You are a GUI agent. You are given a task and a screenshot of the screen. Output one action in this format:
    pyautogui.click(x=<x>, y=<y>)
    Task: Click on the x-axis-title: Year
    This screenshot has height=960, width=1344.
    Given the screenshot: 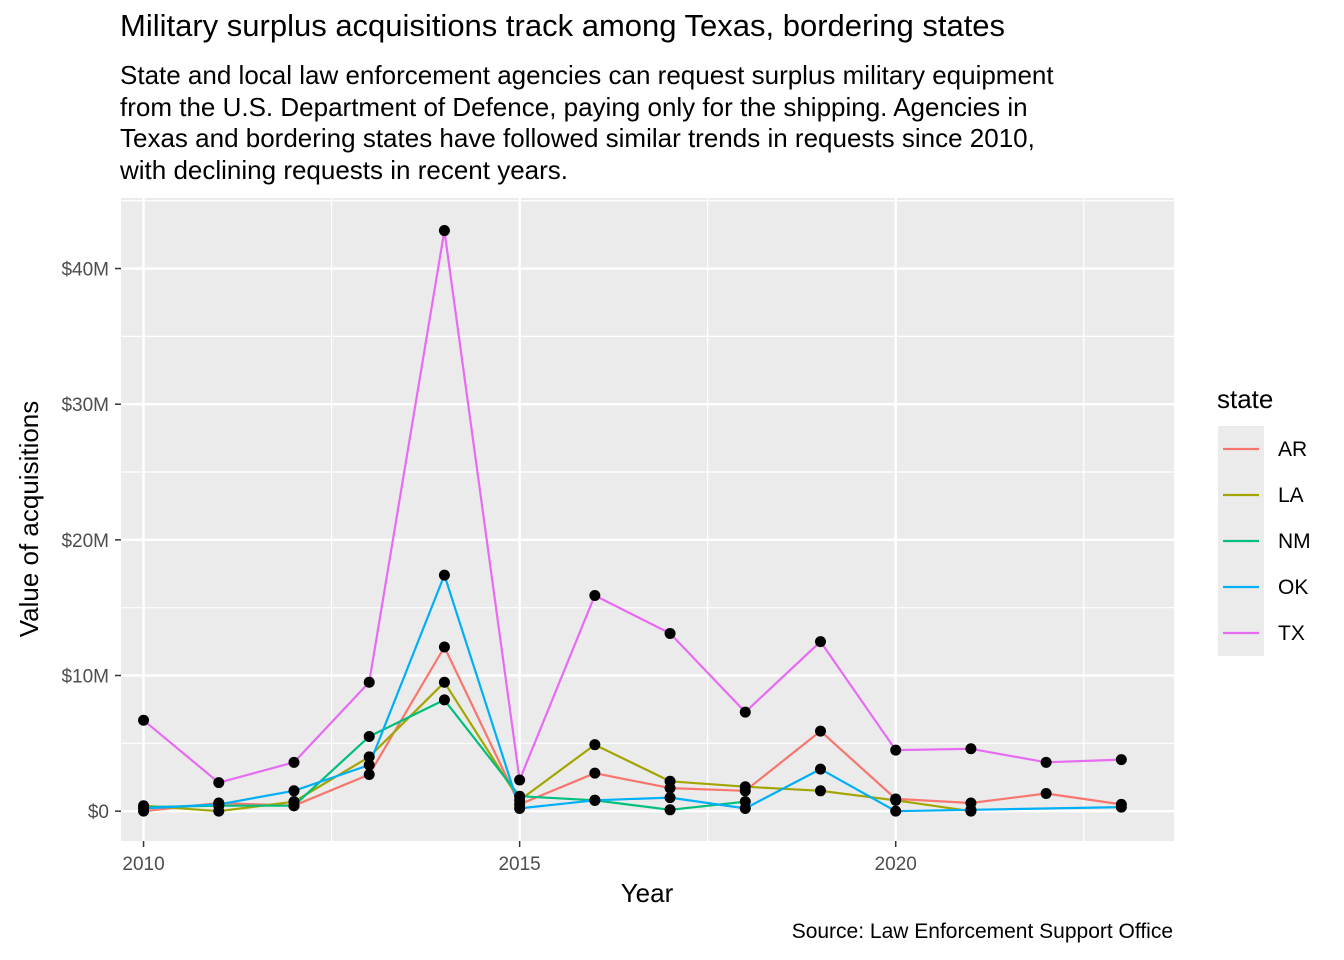 What is the action you would take?
    pyautogui.click(x=647, y=893)
    